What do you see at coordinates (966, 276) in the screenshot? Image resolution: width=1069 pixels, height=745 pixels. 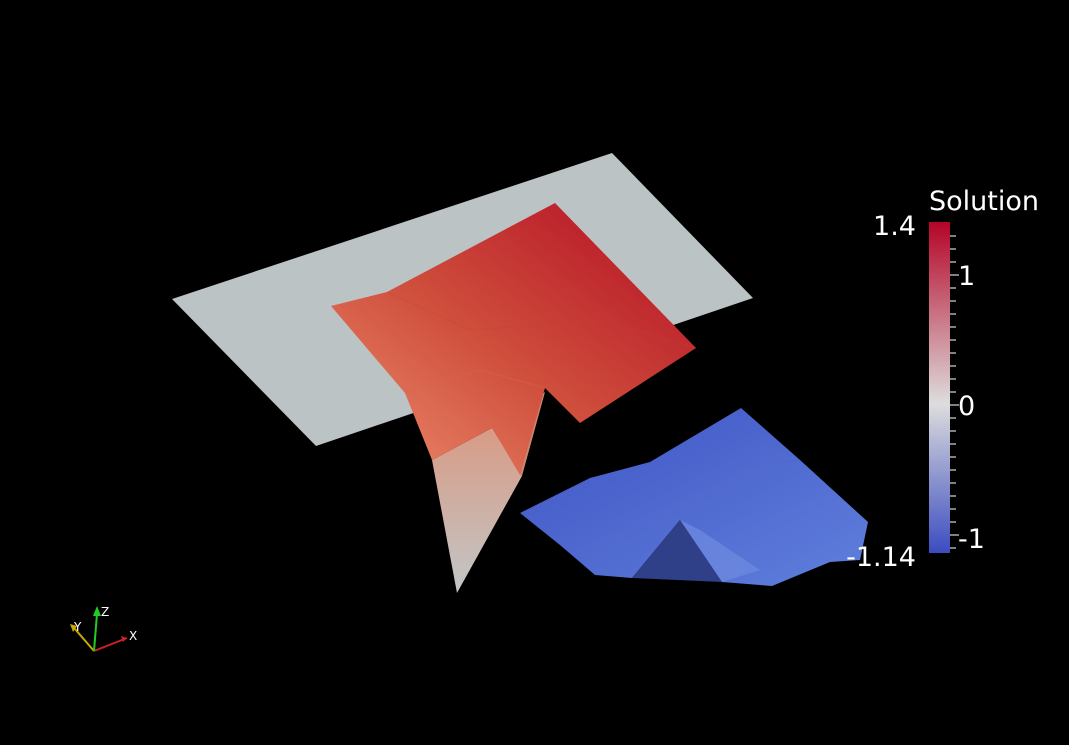 I see `scalar-bar-tick-label-1: 1` at bounding box center [966, 276].